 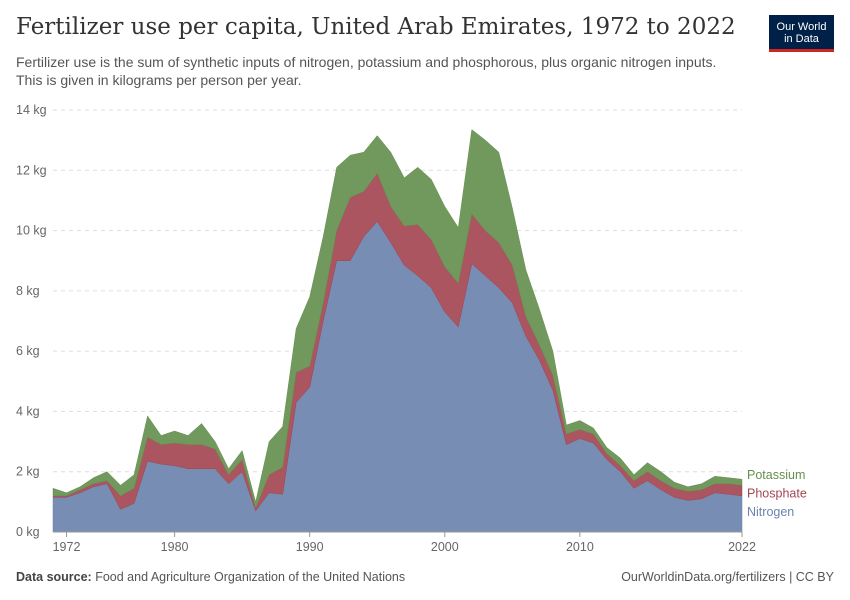 What do you see at coordinates (580, 547) in the screenshot?
I see `x-tick-label: 2010` at bounding box center [580, 547].